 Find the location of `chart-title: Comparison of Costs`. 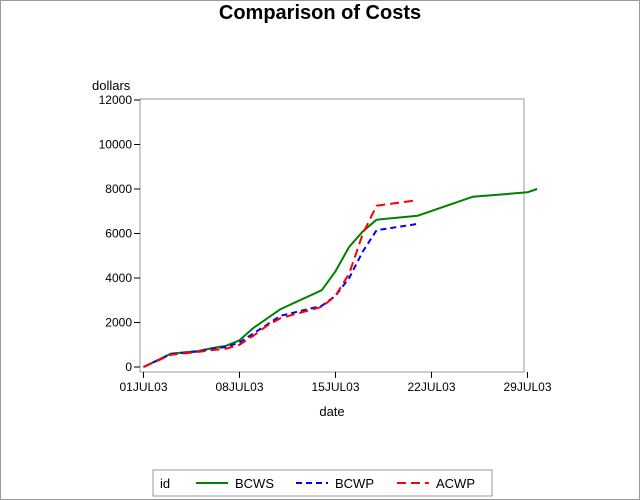

chart-title: Comparison of Costs is located at coordinates (320, 13).